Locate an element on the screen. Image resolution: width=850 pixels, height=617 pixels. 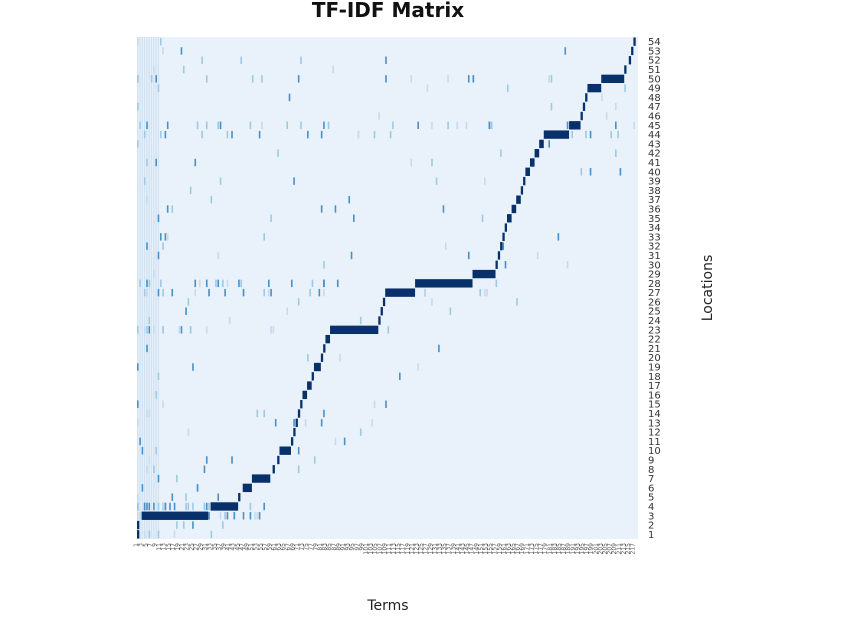
y-tick-label: 6 is located at coordinates (651, 488).